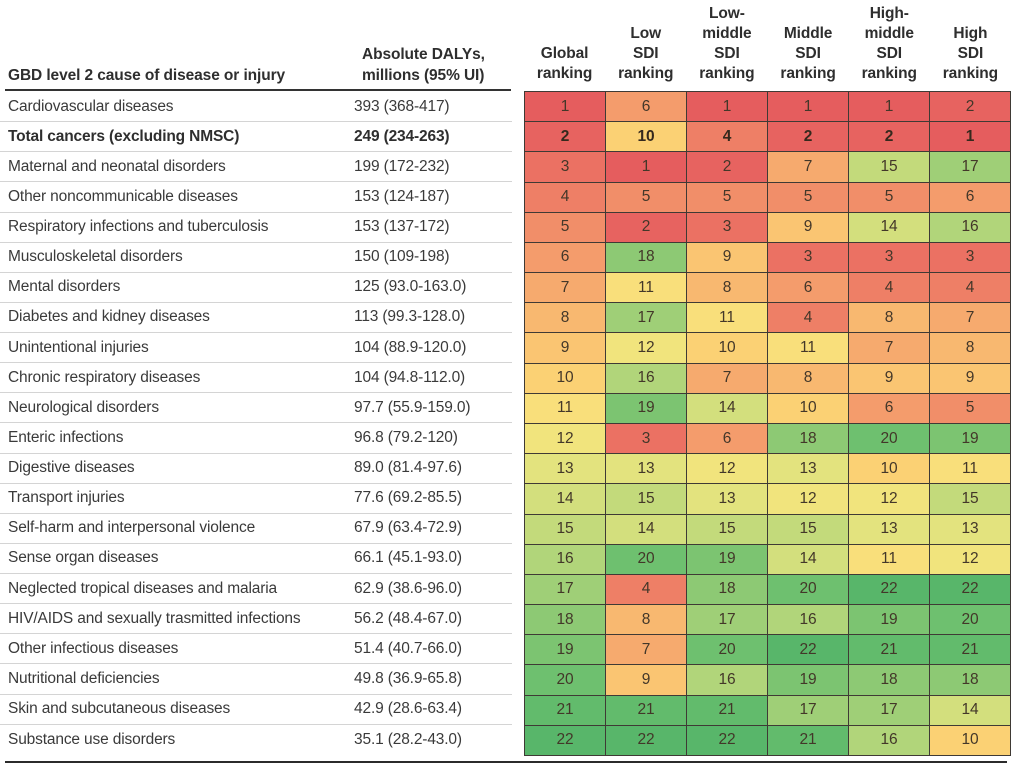 The image size is (1012, 771). Describe the element at coordinates (970, 348) in the screenshot. I see `rank-cell-high-sdi: 8` at that location.